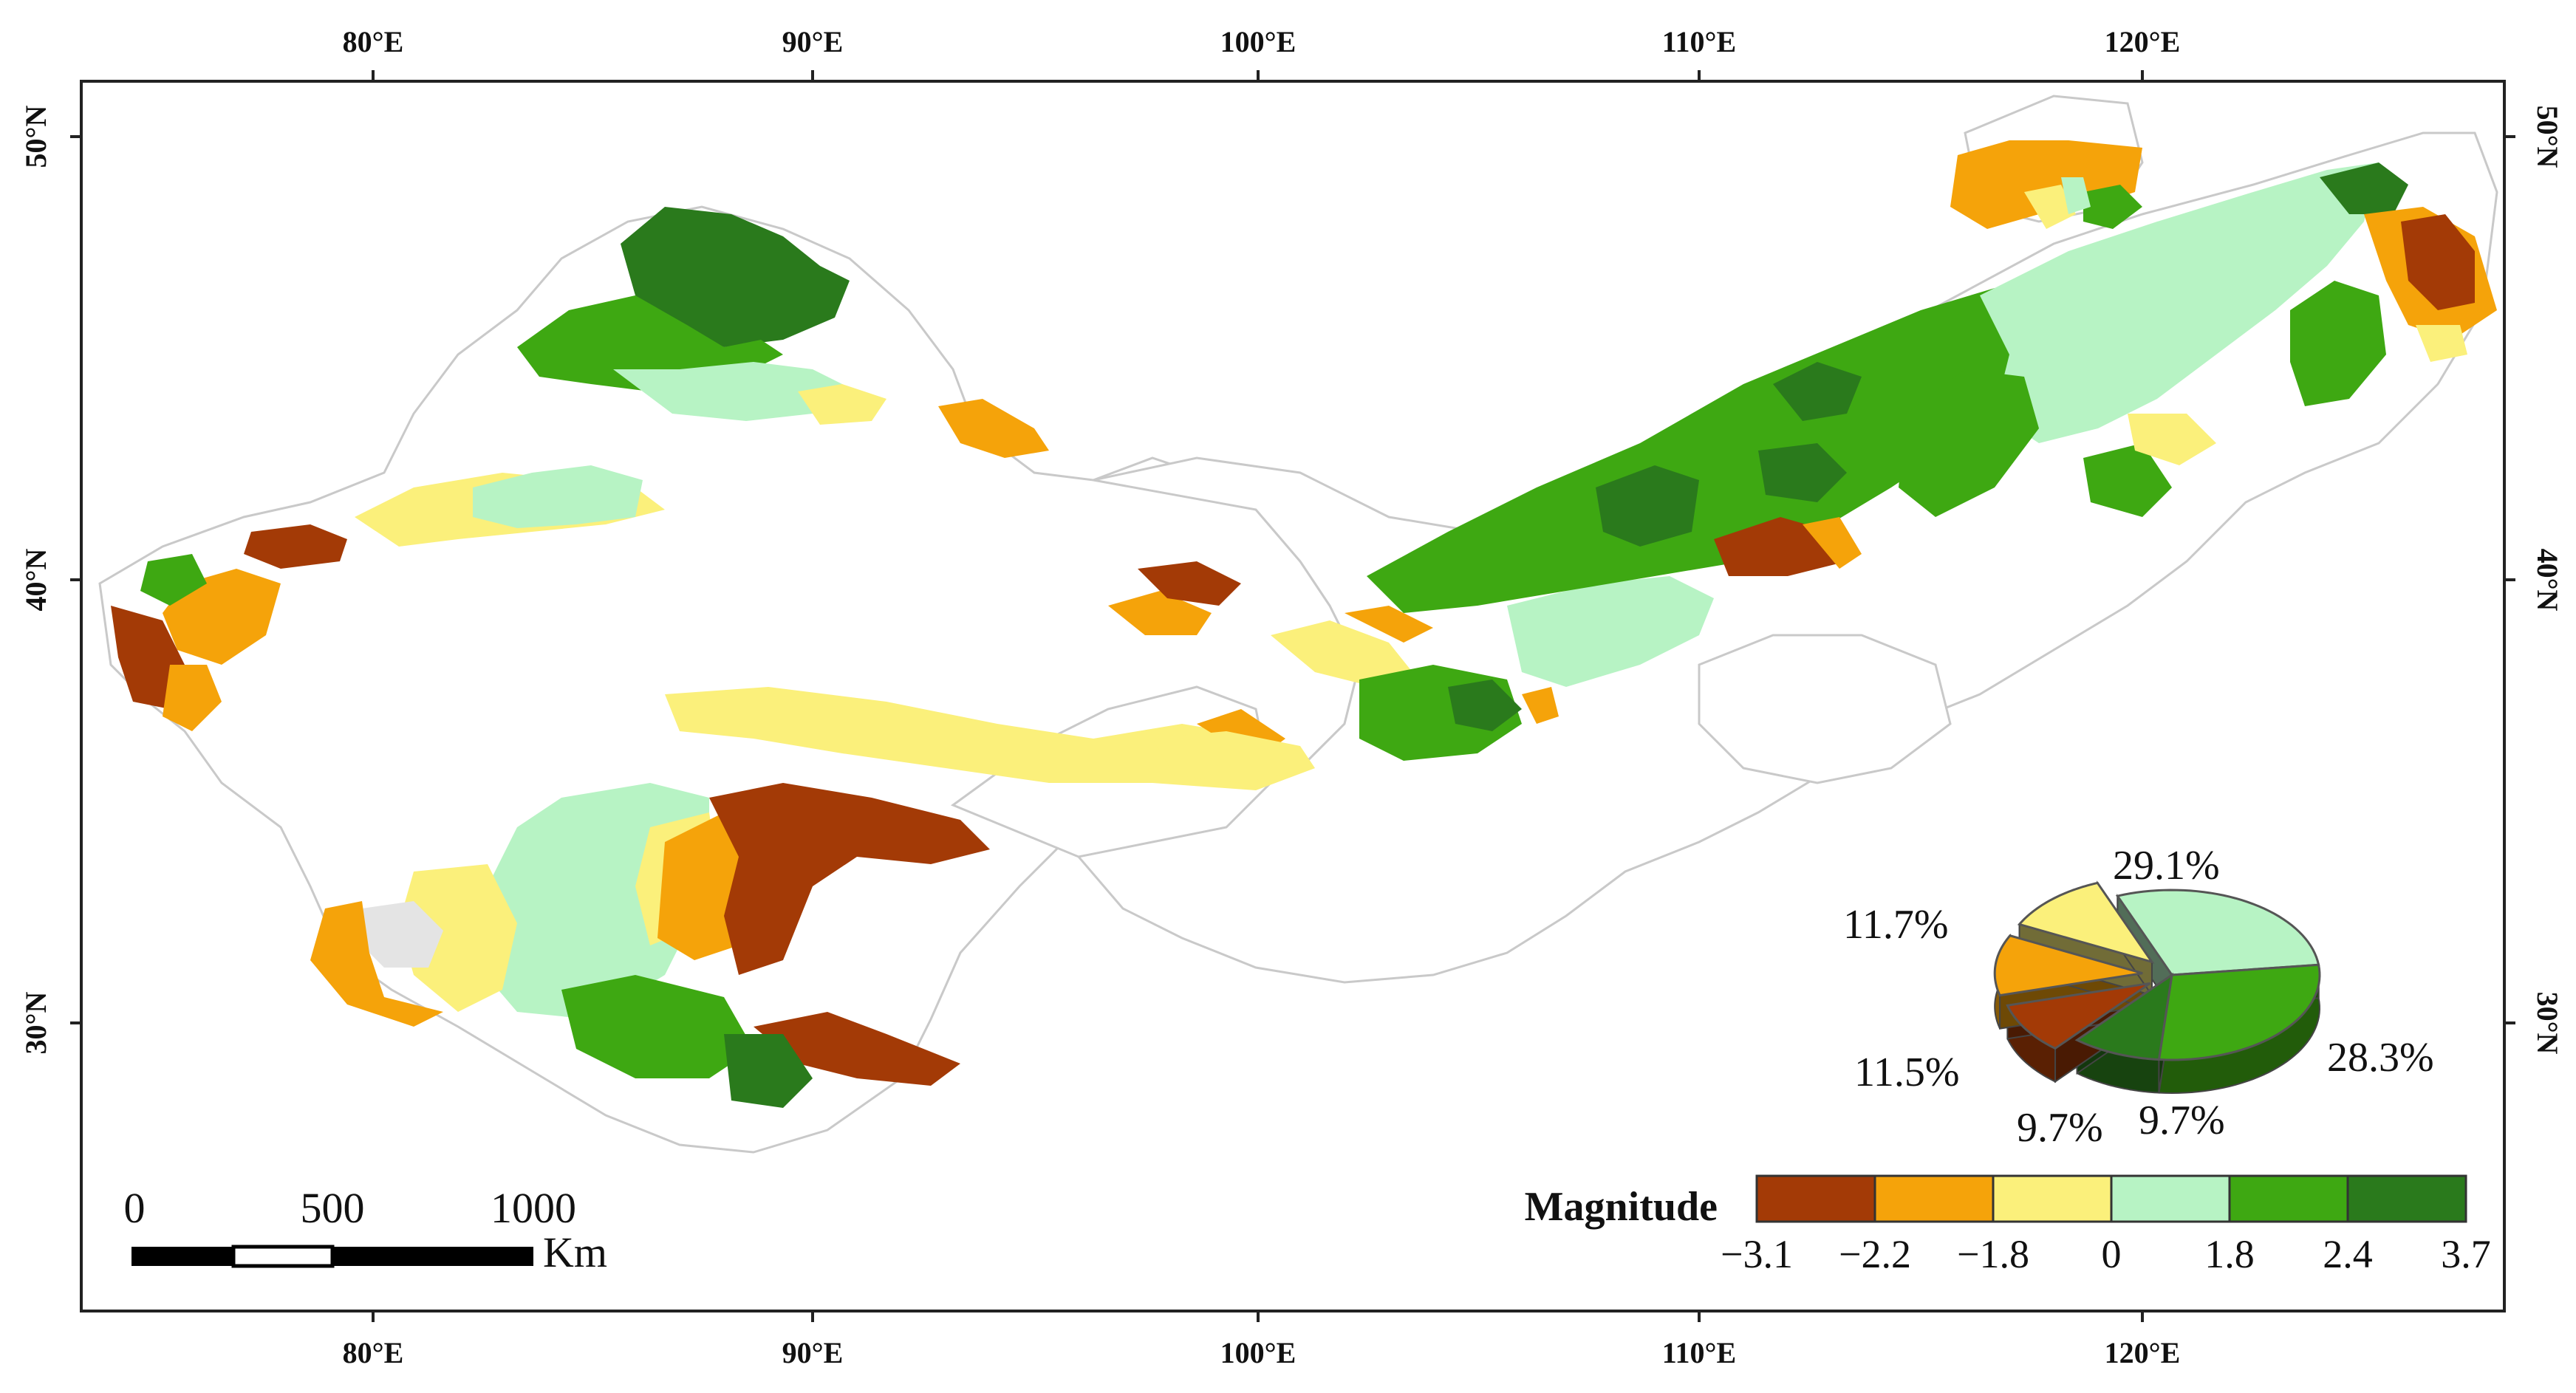  What do you see at coordinates (735, 392) in the screenshot?
I see `region-lightgreen-dzungaria` at bounding box center [735, 392].